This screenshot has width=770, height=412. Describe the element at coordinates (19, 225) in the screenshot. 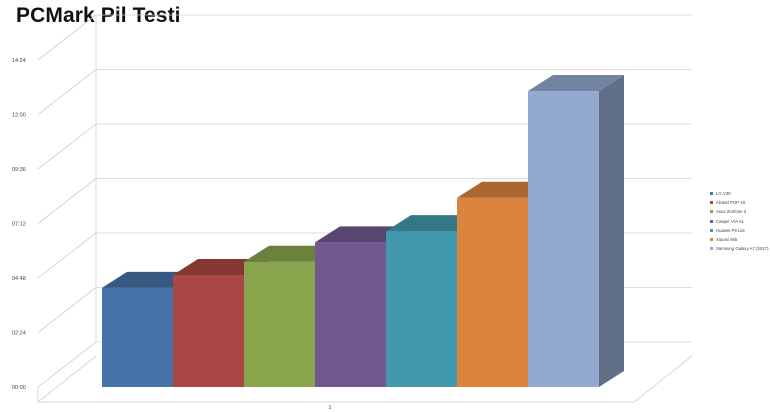

I see `y-tick-label: 07:12` at that location.